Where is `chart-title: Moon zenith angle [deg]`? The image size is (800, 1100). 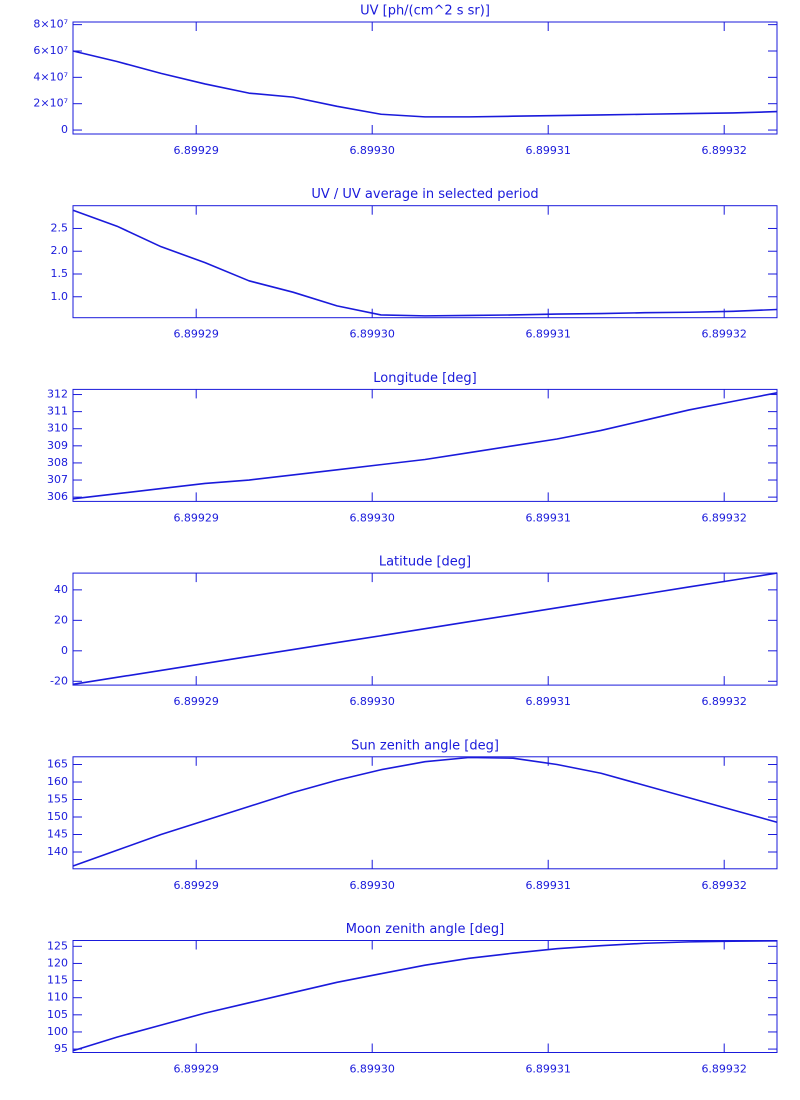 chart-title: Moon zenith angle [deg] is located at coordinates (425, 929).